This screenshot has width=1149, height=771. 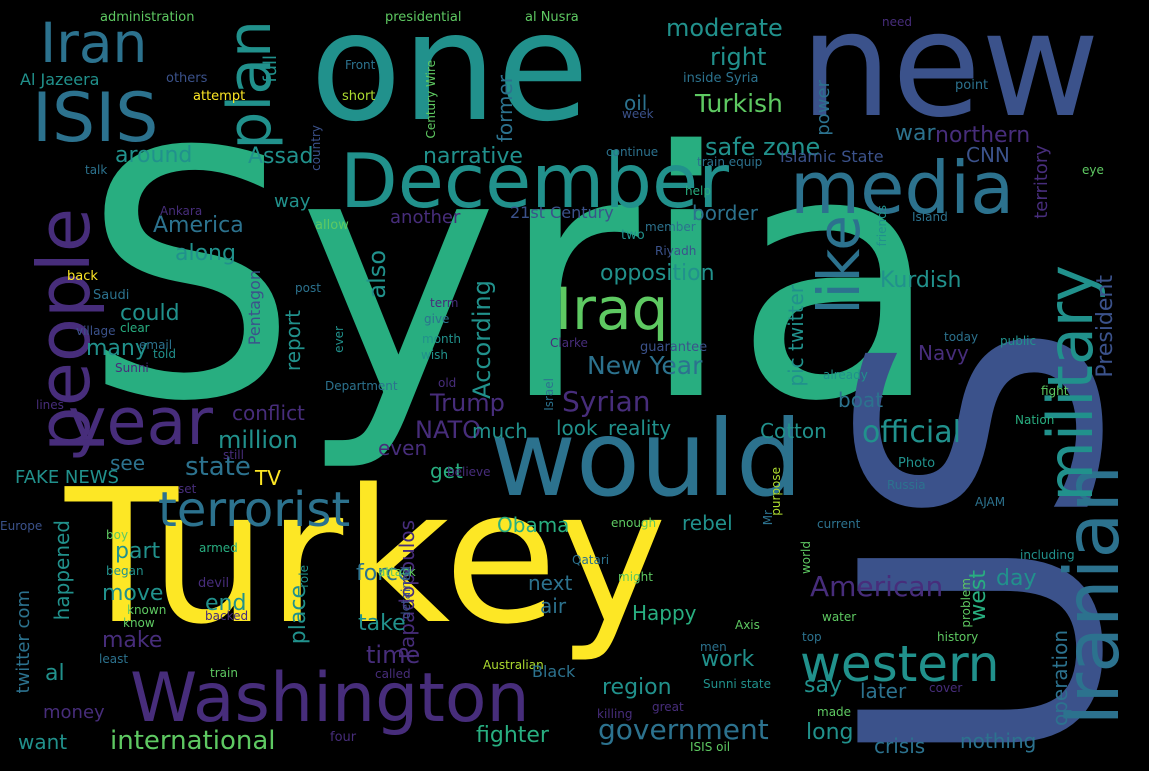 I want to click on word-government: government, so click(x=683, y=729).